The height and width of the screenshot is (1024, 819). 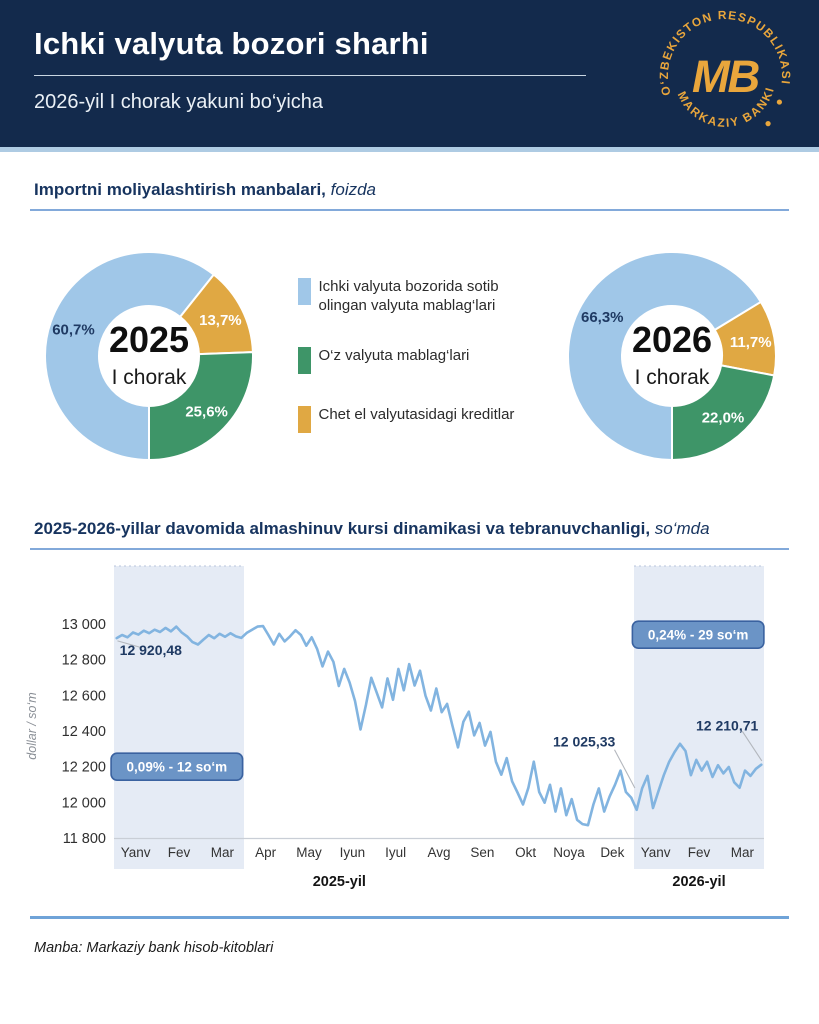 What do you see at coordinates (84, 661) in the screenshot?
I see `y-axis-tick-label: 12 800` at bounding box center [84, 661].